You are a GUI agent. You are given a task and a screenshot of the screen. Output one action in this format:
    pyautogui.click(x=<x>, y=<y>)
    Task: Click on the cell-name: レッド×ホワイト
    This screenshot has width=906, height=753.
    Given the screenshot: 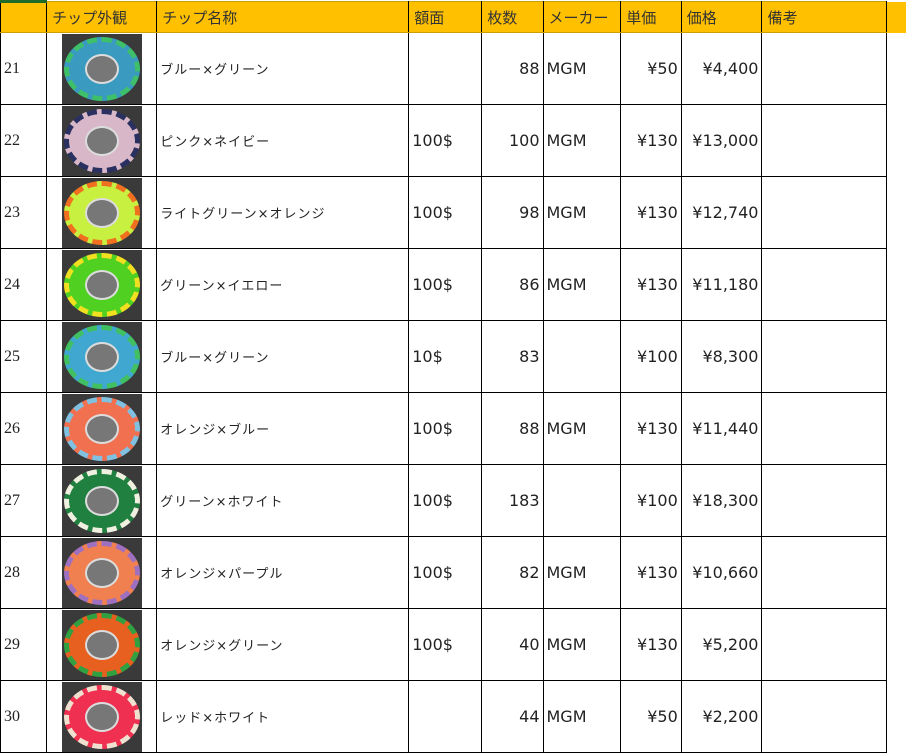 What is the action you would take?
    pyautogui.click(x=283, y=716)
    